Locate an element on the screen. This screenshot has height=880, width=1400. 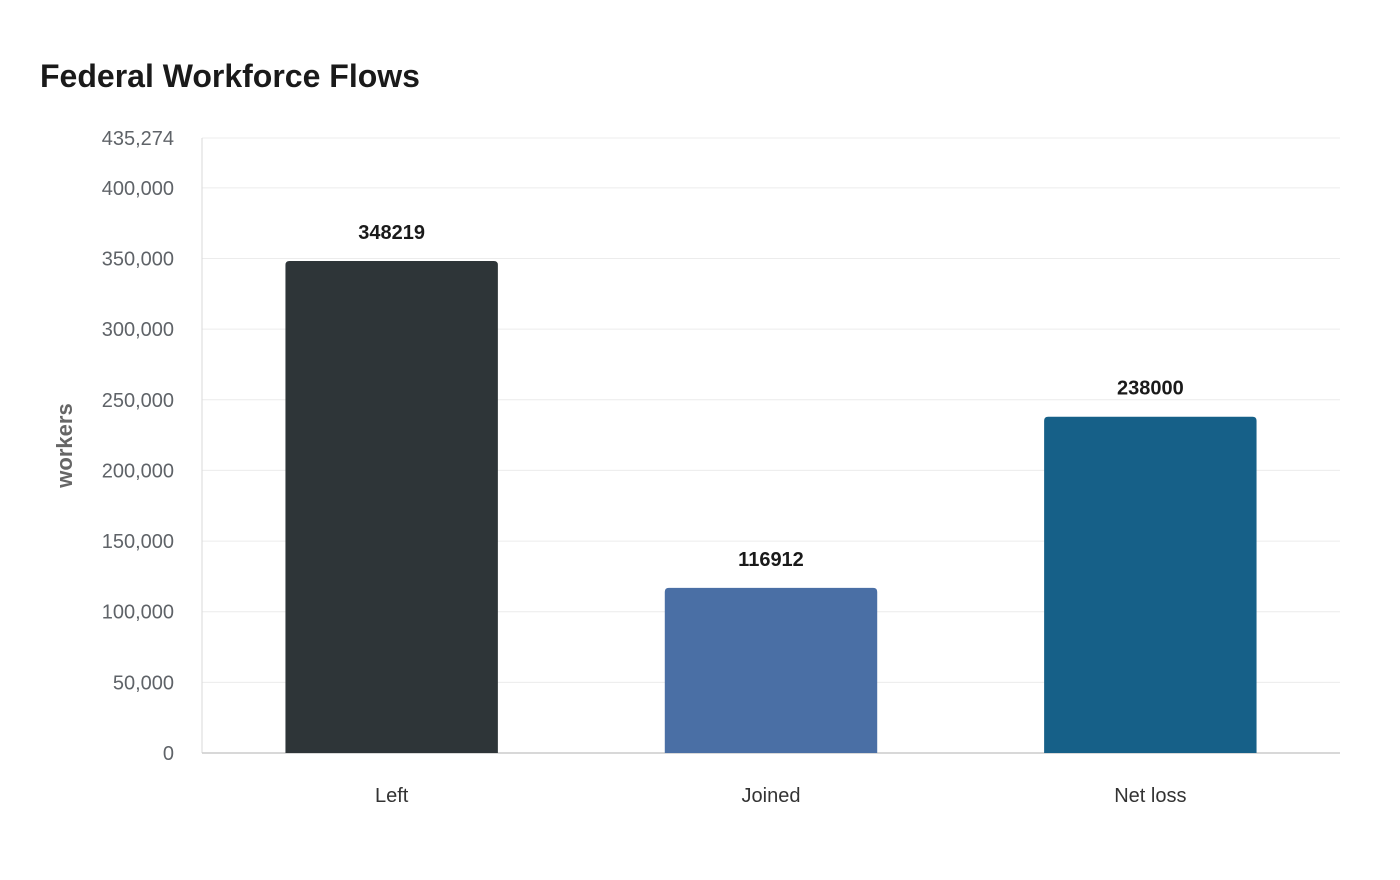
y-tick-label: 250,000 is located at coordinates (138, 401).